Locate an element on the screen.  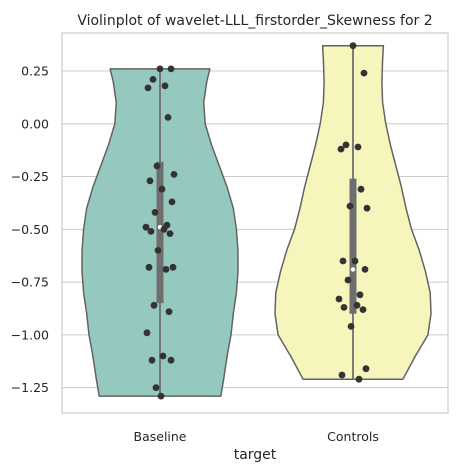
y-tick-label: −1.00 is located at coordinates (30, 334).